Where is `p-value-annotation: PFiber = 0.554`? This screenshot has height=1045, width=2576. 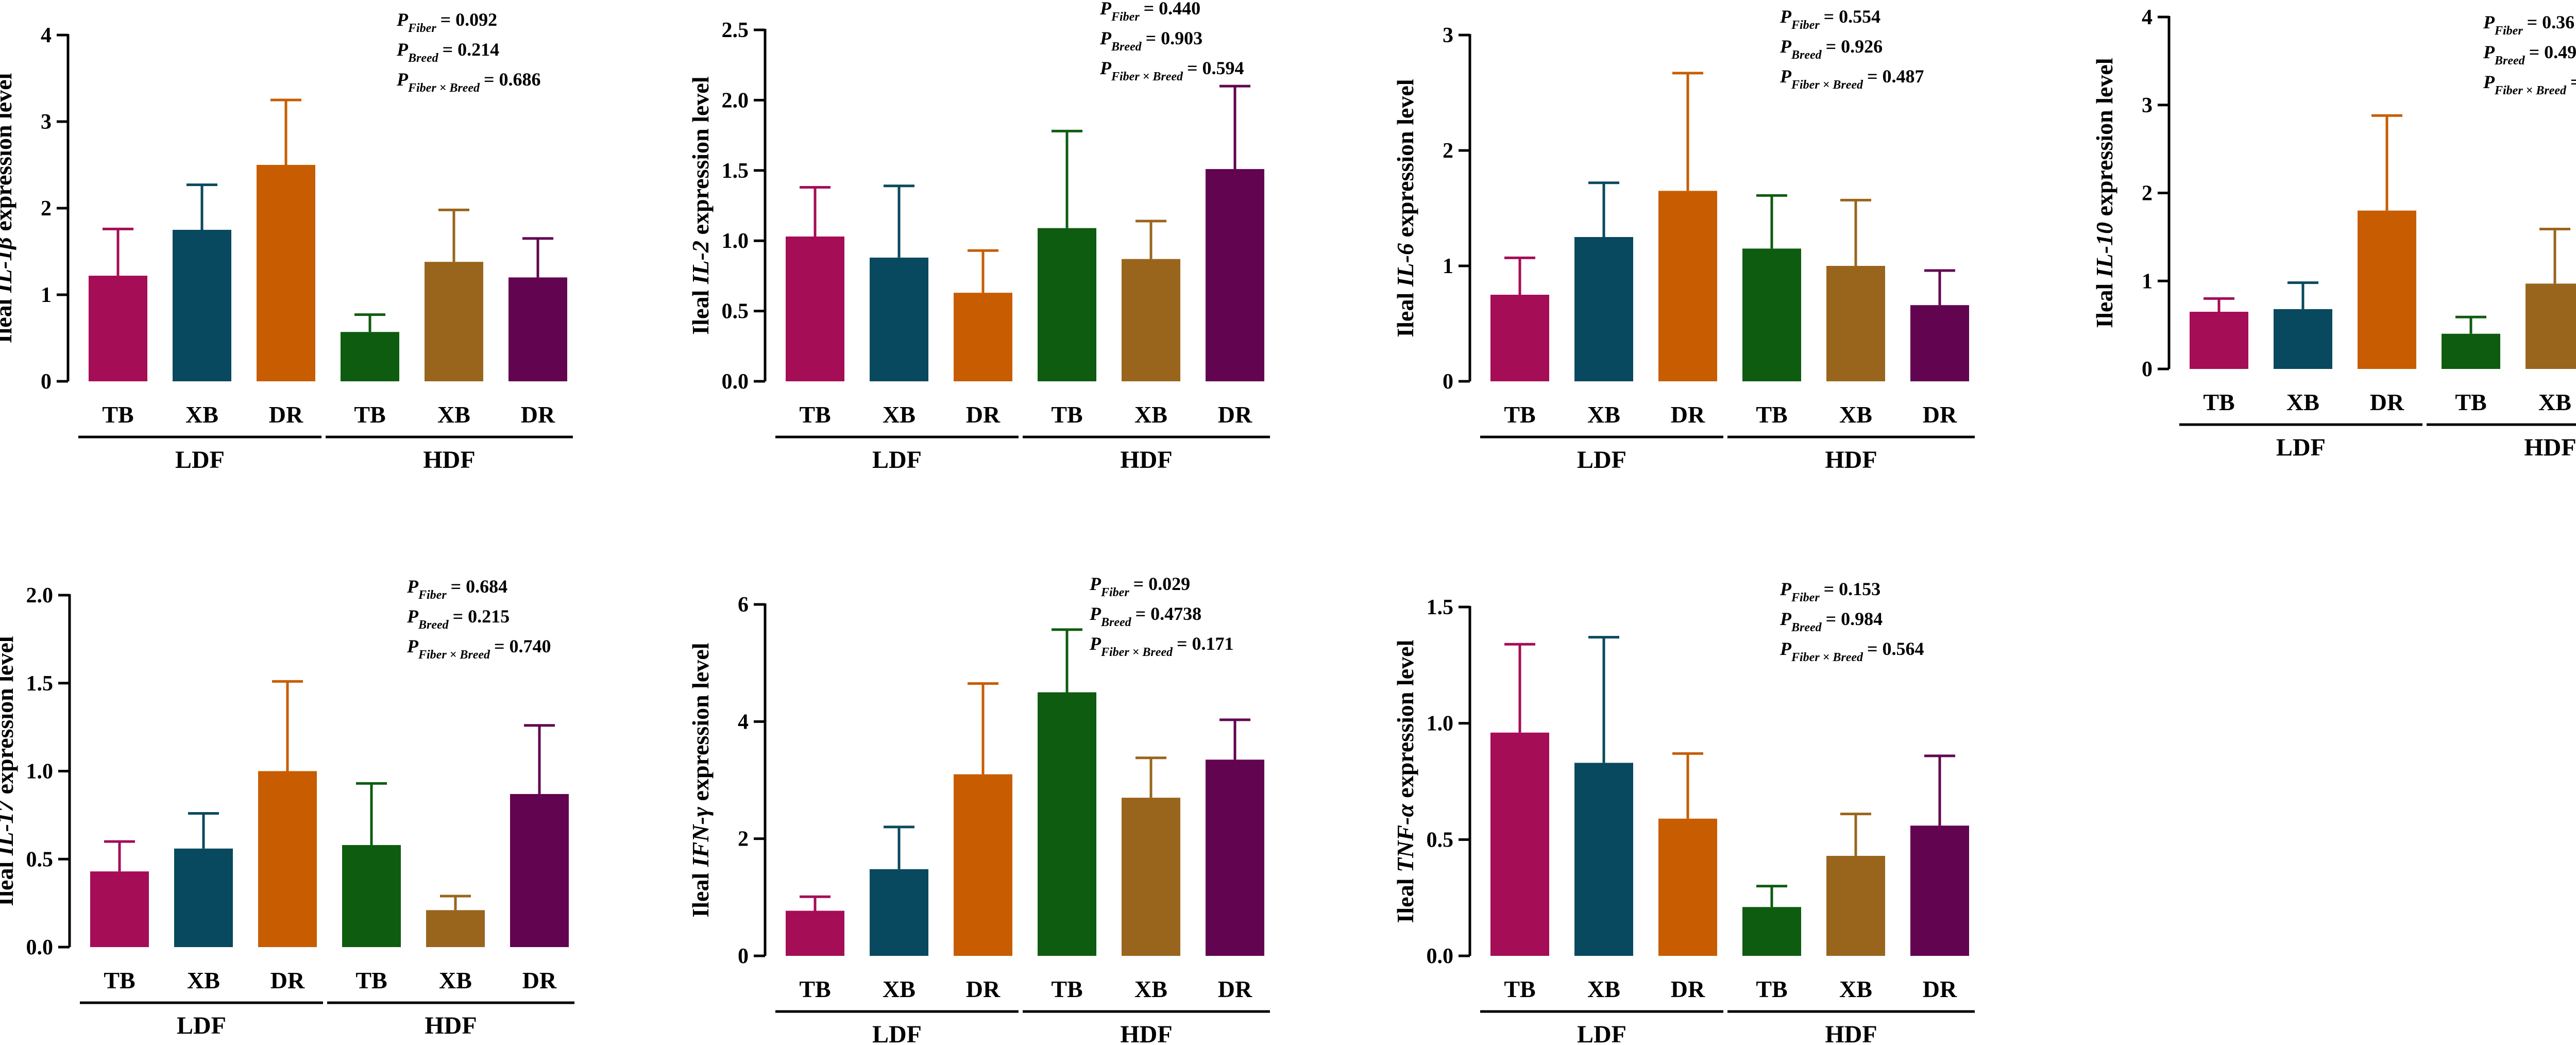 p-value-annotation: PFiber = 0.554 is located at coordinates (1830, 19).